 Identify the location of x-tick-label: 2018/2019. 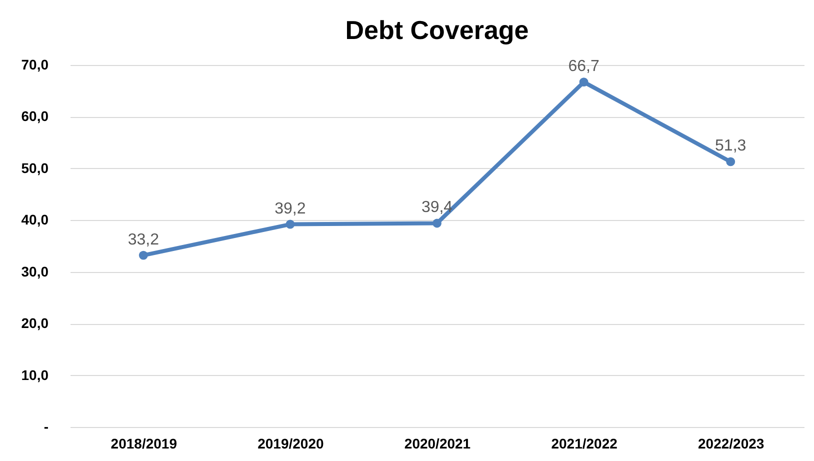
(144, 444).